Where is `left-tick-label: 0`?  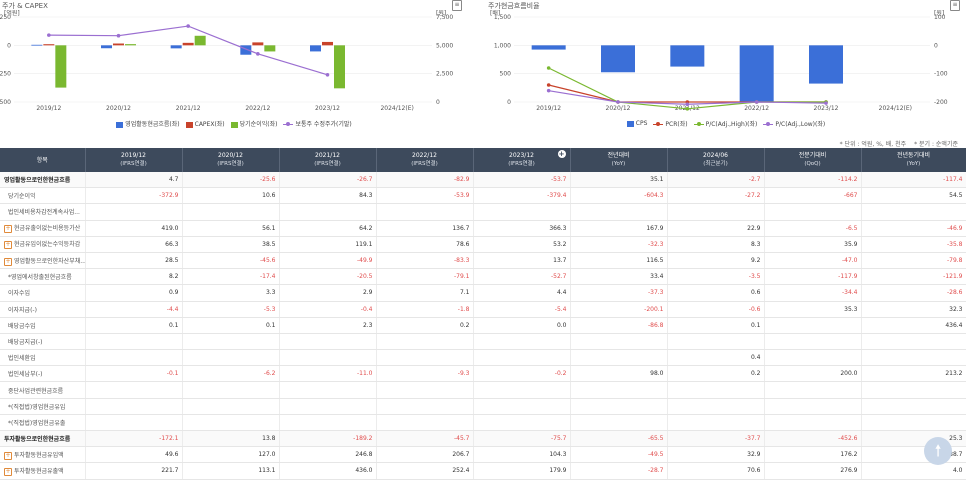
left-tick-label: 0 is located at coordinates (9, 45).